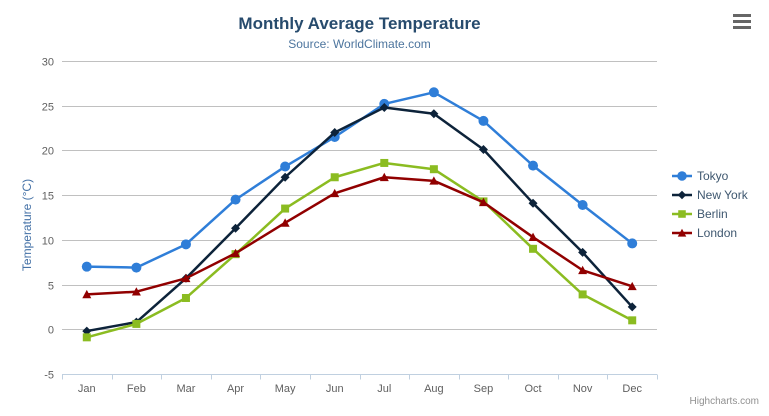 This screenshot has width=769, height=416. Describe the element at coordinates (285, 389) in the screenshot. I see `x-axis-tick-label: May` at that location.